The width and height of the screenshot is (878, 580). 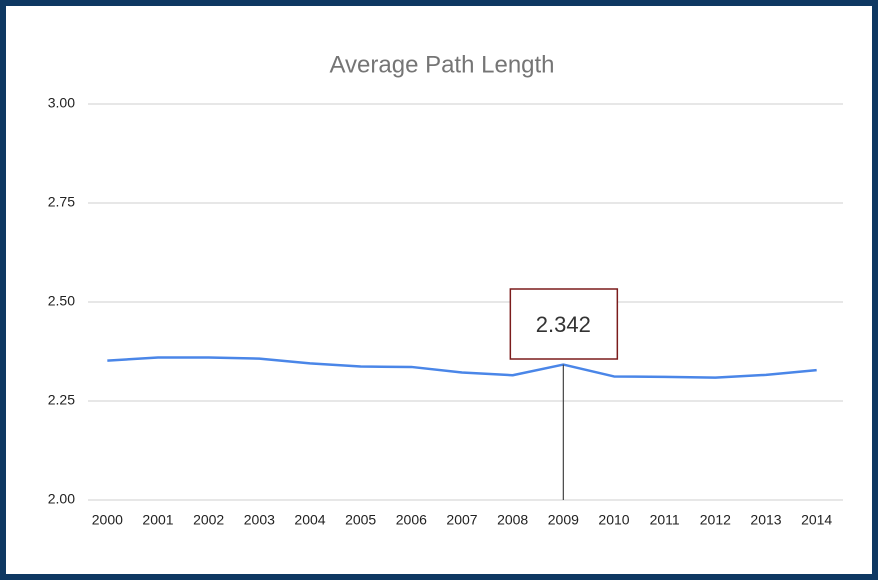 I want to click on x-tick-label: 2009, so click(x=563, y=520).